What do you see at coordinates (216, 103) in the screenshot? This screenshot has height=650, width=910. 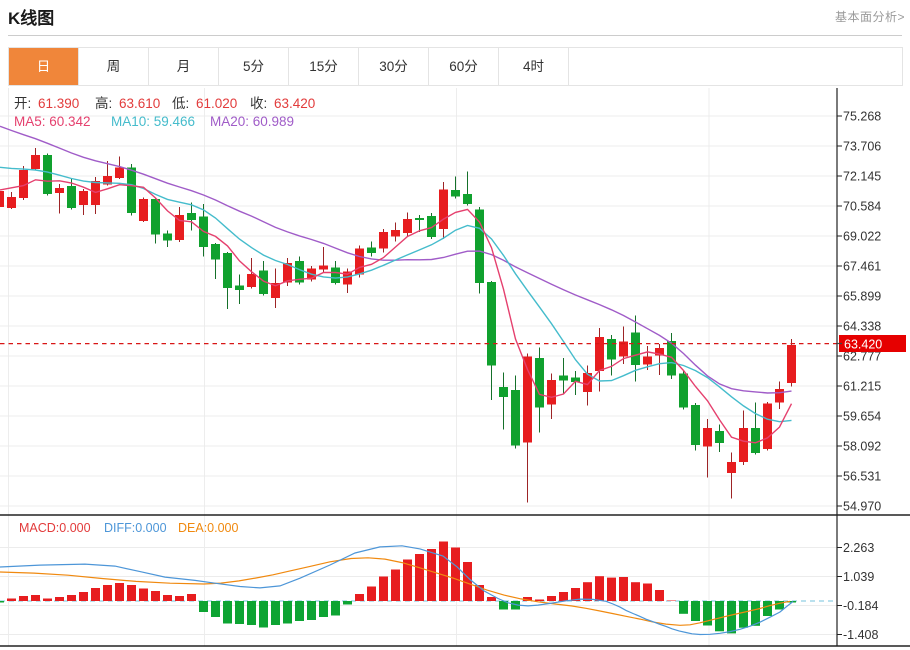 I see `svg-text: 61.020` at bounding box center [216, 103].